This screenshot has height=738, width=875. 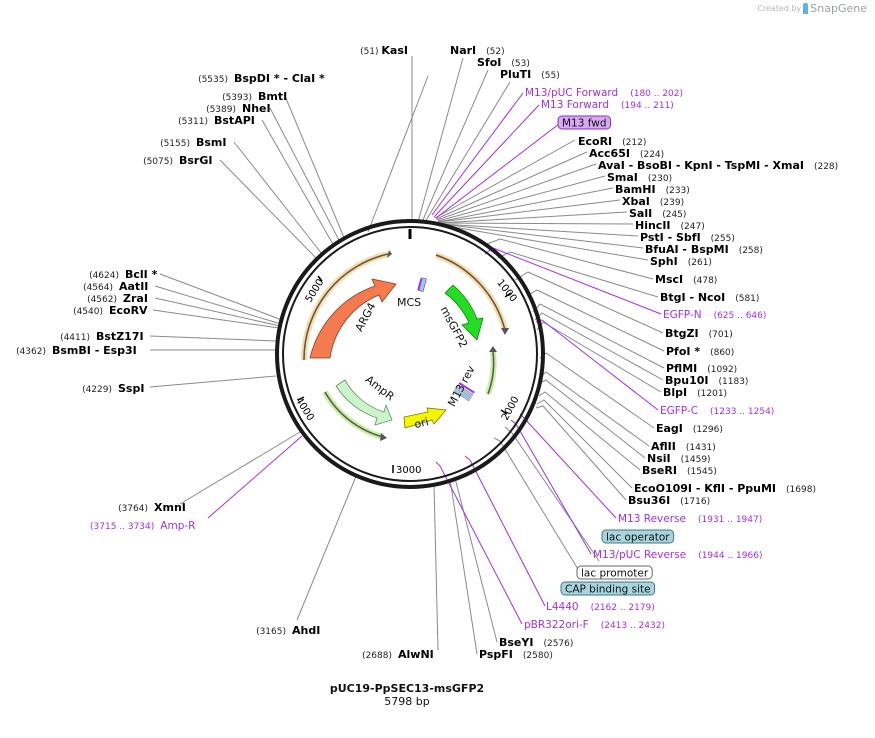 What do you see at coordinates (408, 470) in the screenshot?
I see `tick-label-3000: 3000` at bounding box center [408, 470].